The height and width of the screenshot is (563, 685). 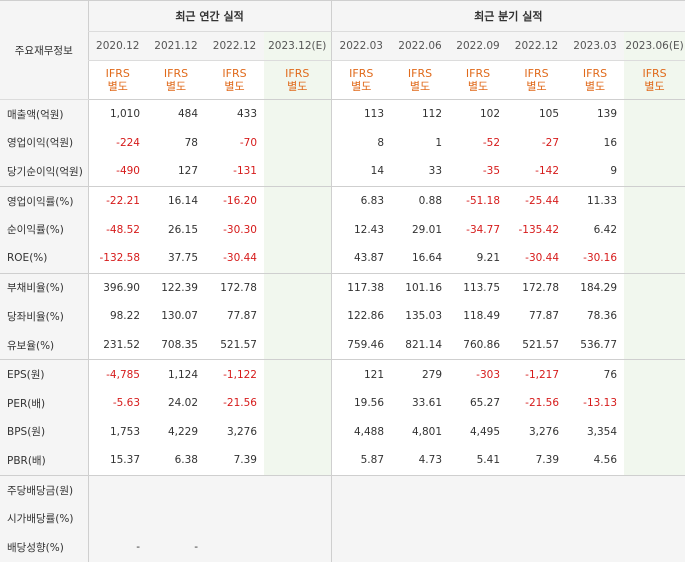 What do you see at coordinates (209, 16) in the screenshot?
I see `group-annual-header: 최근 연간 실적` at bounding box center [209, 16].